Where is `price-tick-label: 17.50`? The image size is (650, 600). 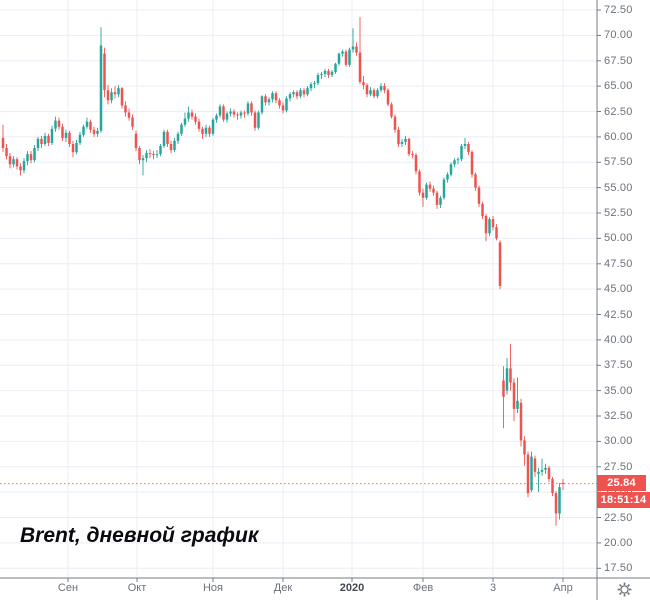 price-tick-label: 17.50 is located at coordinates (618, 568).